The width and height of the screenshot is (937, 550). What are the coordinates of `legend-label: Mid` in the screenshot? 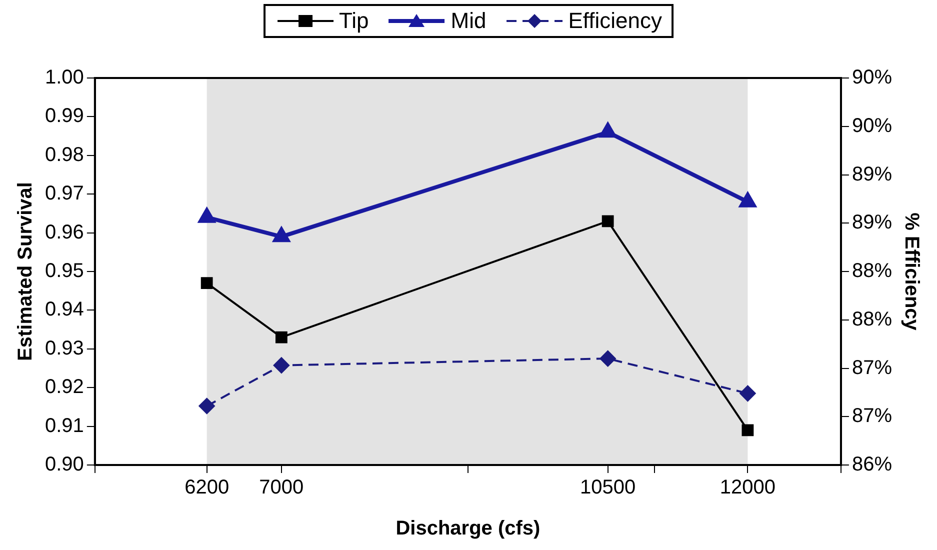 It's located at (468, 21).